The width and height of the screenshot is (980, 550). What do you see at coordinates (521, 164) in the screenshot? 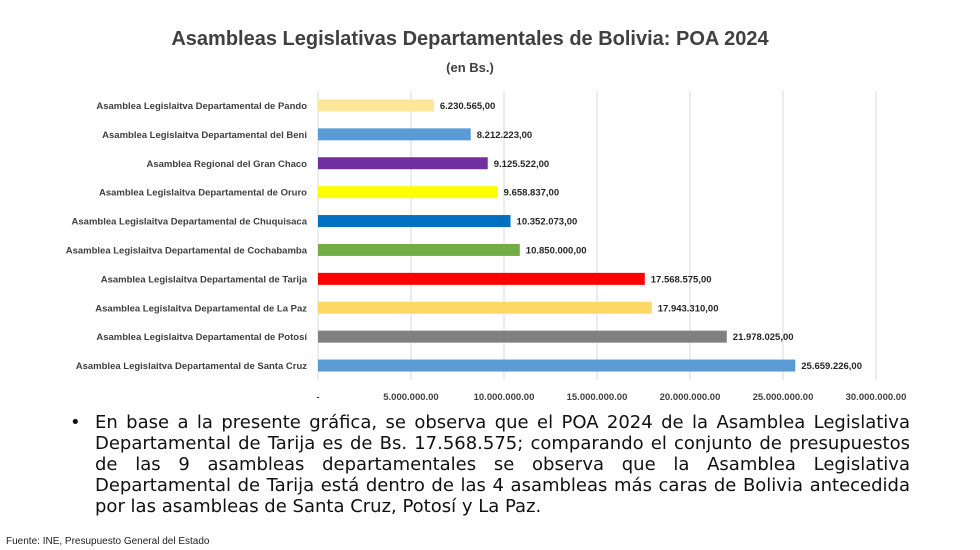
I see `data-label: 9.125.522,00` at bounding box center [521, 164].